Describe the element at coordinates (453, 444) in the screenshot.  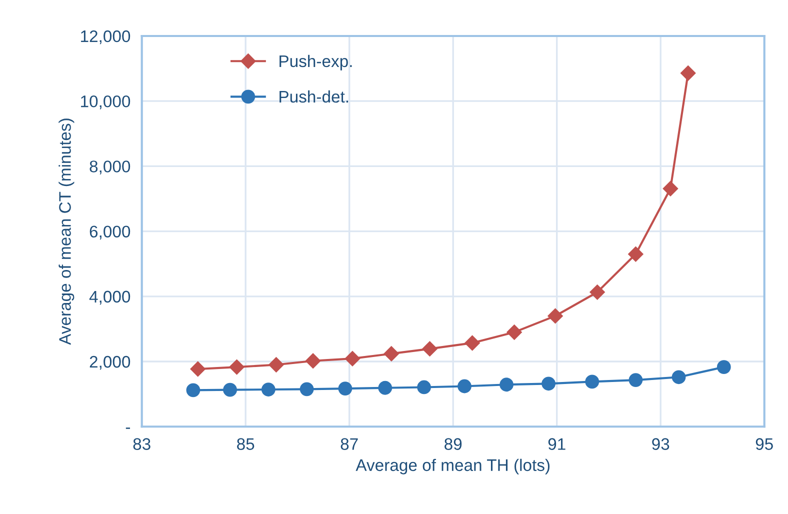
I see `x-tick-label: 89` at that location.